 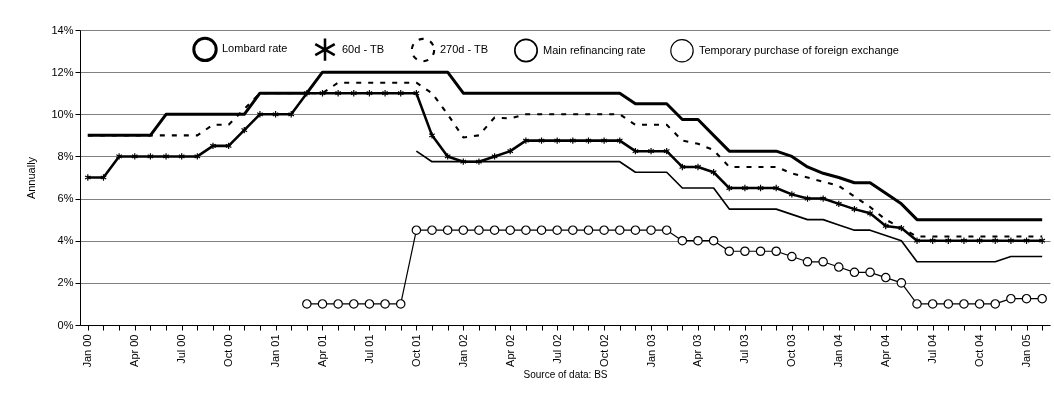 I want to click on legend-label: 60d - TB, so click(x=363, y=48).